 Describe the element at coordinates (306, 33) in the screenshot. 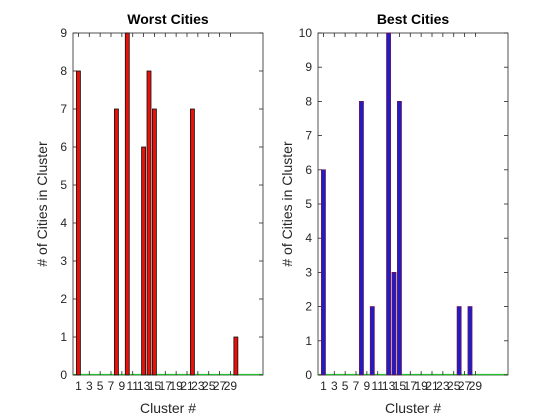

I see `y-tick-label: 10` at that location.